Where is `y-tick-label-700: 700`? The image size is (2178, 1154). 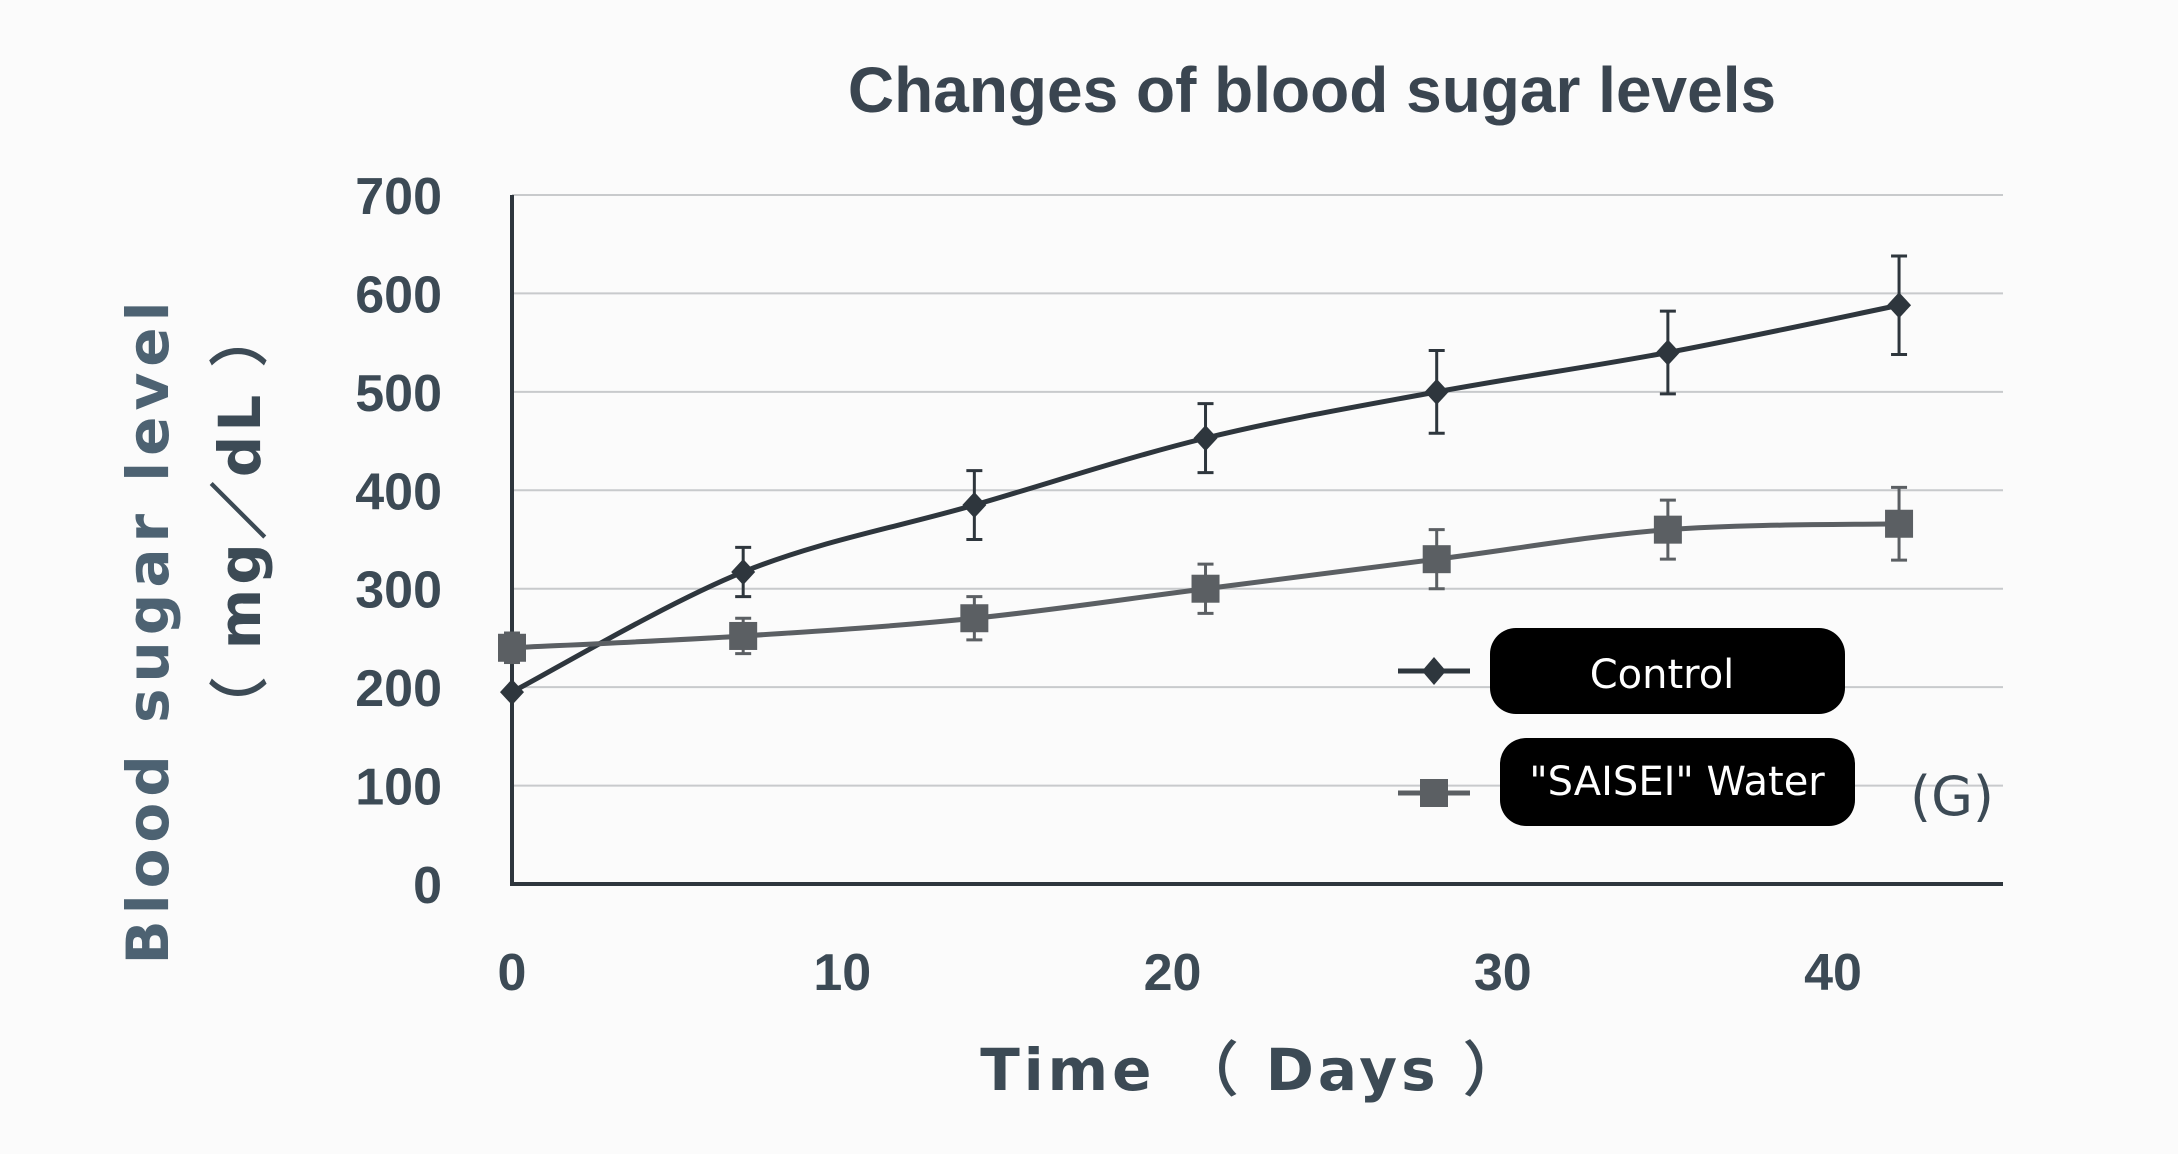
y-tick-label-700: 700 is located at coordinates (398, 197).